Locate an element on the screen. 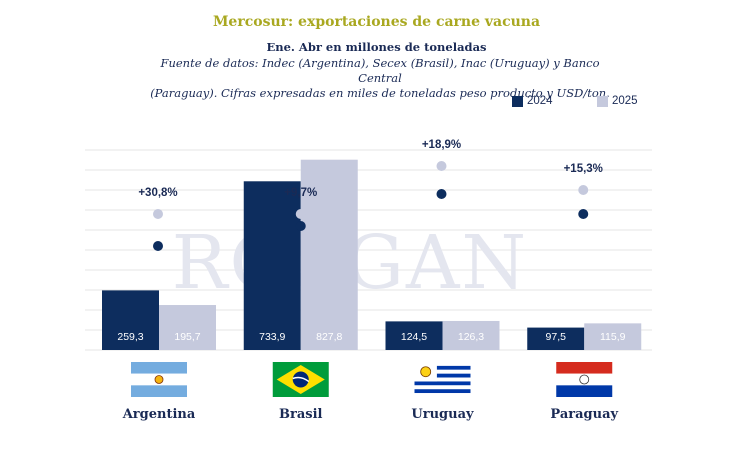 This screenshot has height=450, width=753. price-dot-argentina-2025 is located at coordinates (158, 214).